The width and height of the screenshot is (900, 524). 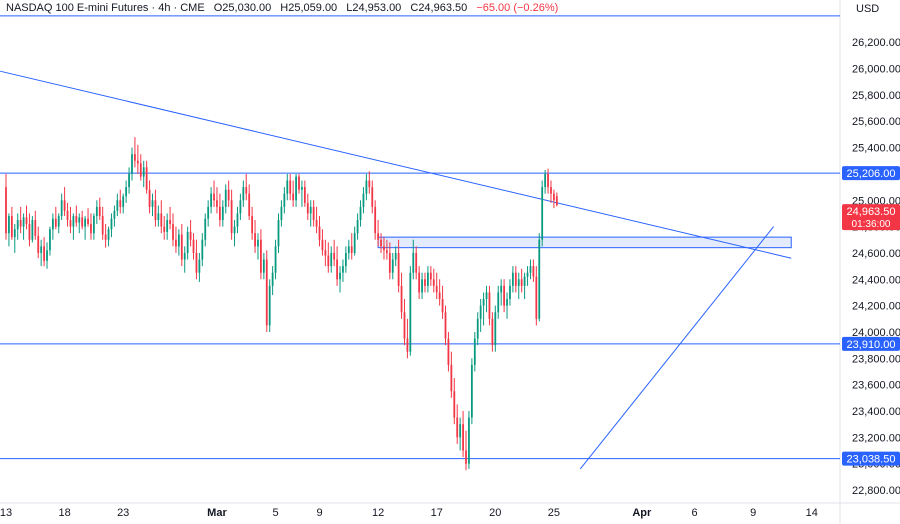 I want to click on x-tick-label: 25, so click(x=554, y=513).